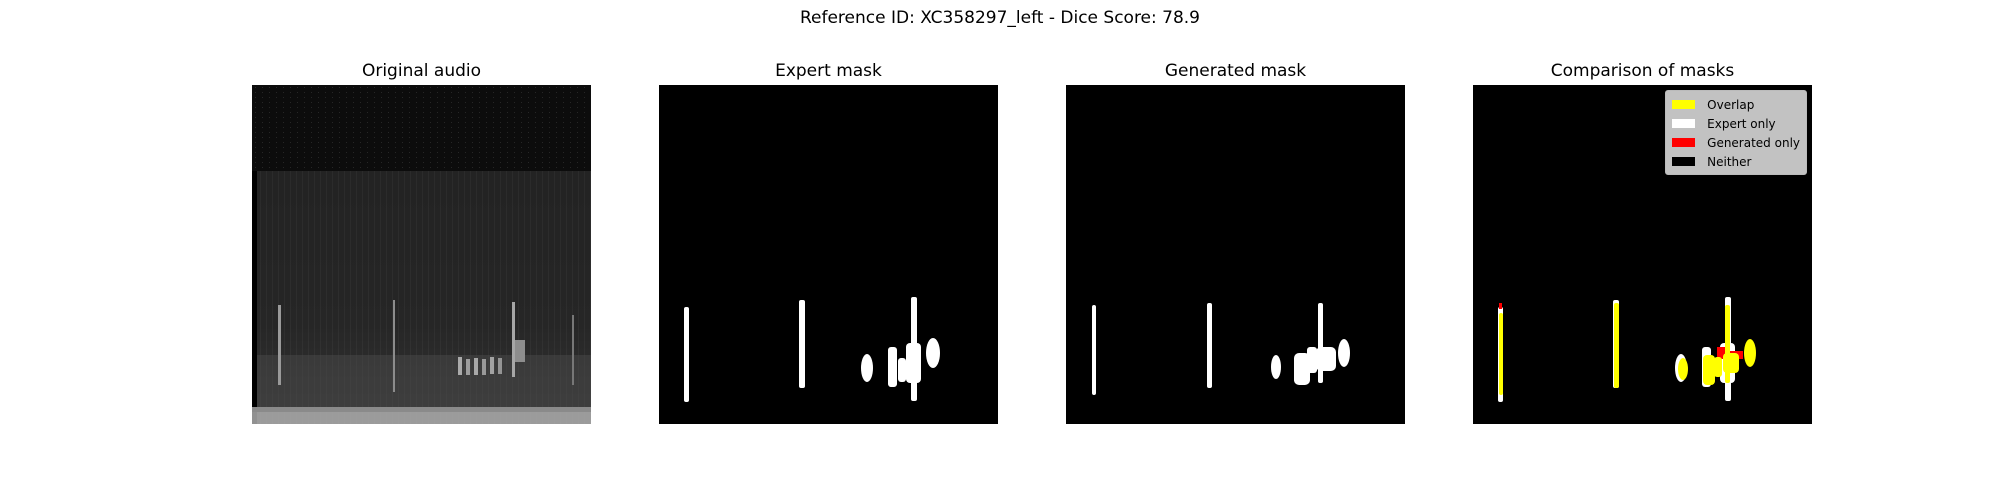  I want to click on spectrogram-image, so click(421, 254).